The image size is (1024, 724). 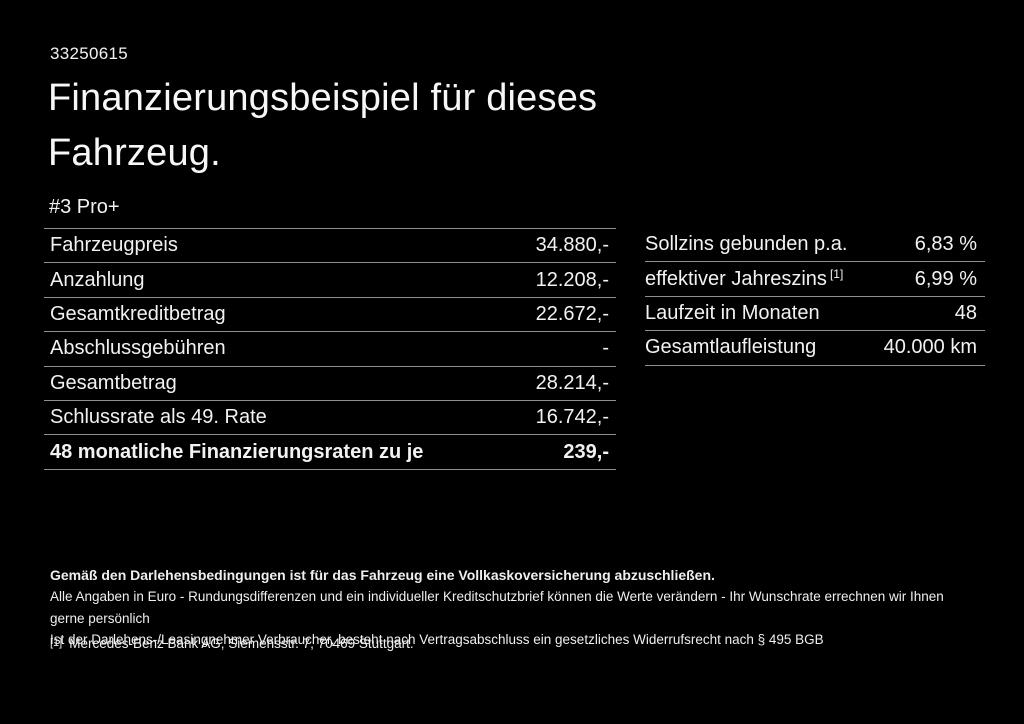 I want to click on row-label: Schlussrate als 49. Rate, so click(x=158, y=417).